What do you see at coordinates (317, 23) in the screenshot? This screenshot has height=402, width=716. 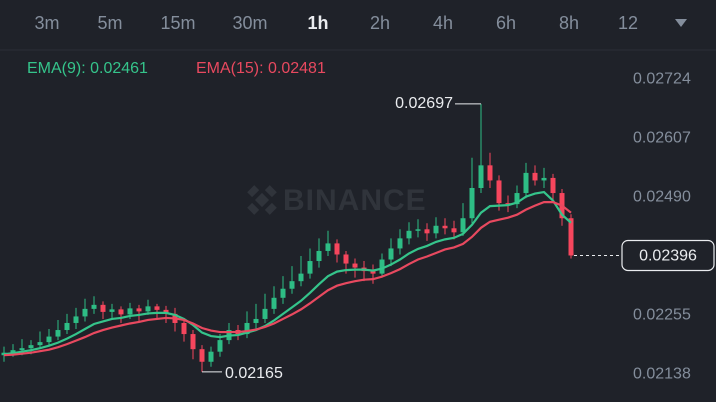 I see `interval-tab: 1h` at bounding box center [317, 23].